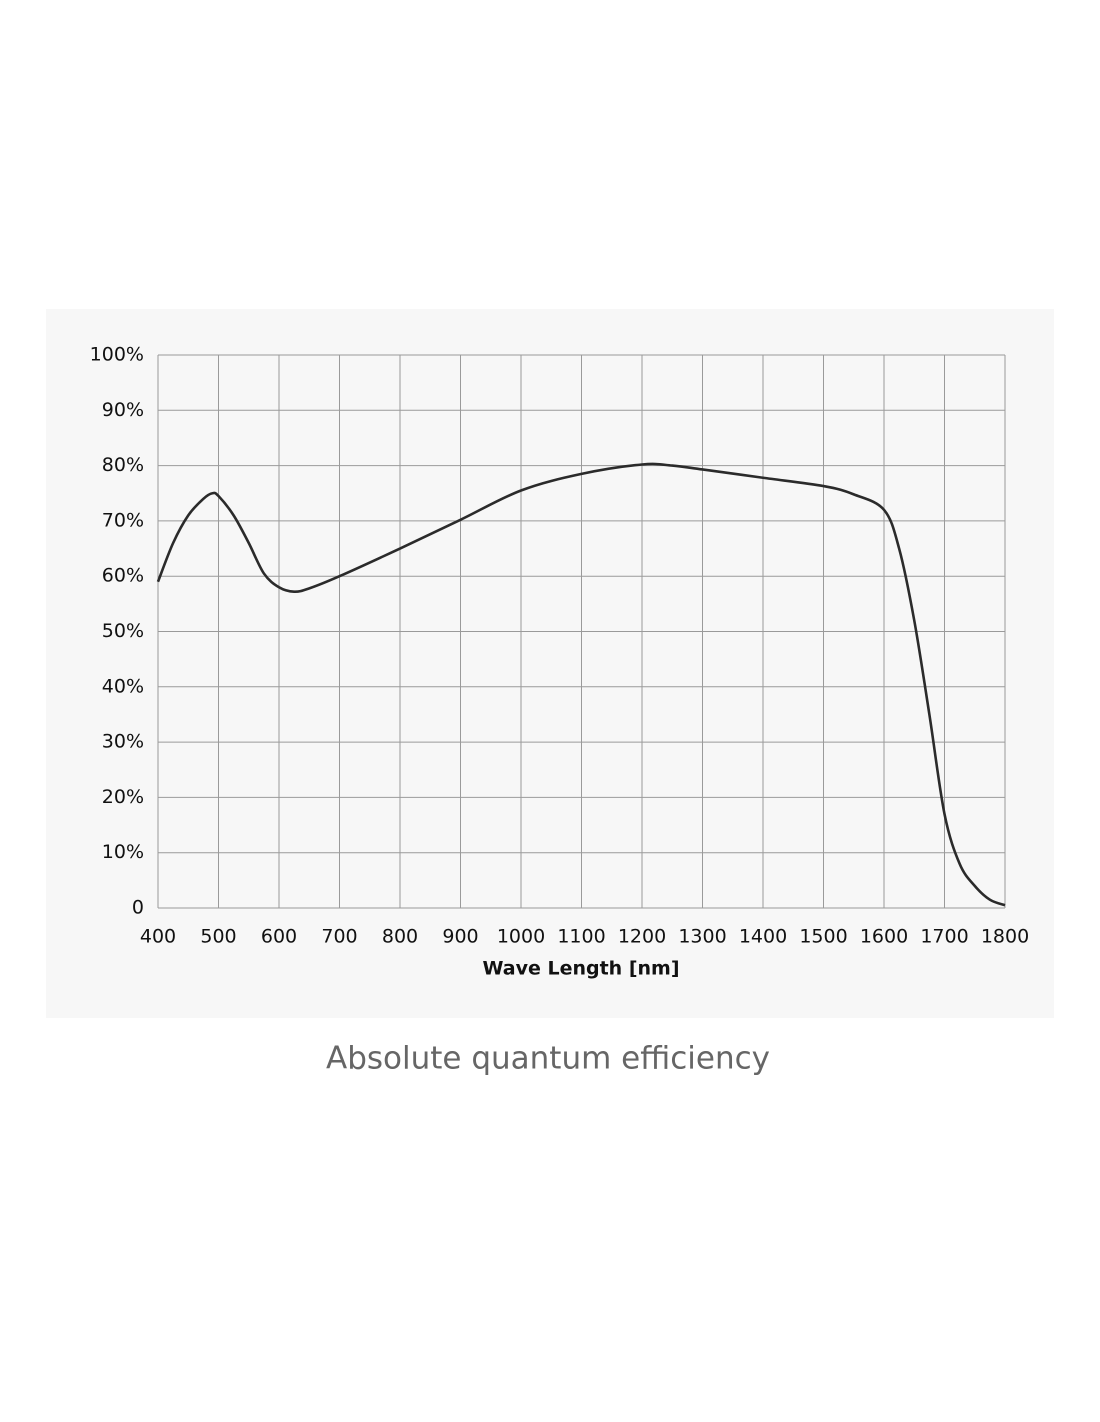  What do you see at coordinates (548, 1059) in the screenshot?
I see `caption: Absolute quantum efficiency` at bounding box center [548, 1059].